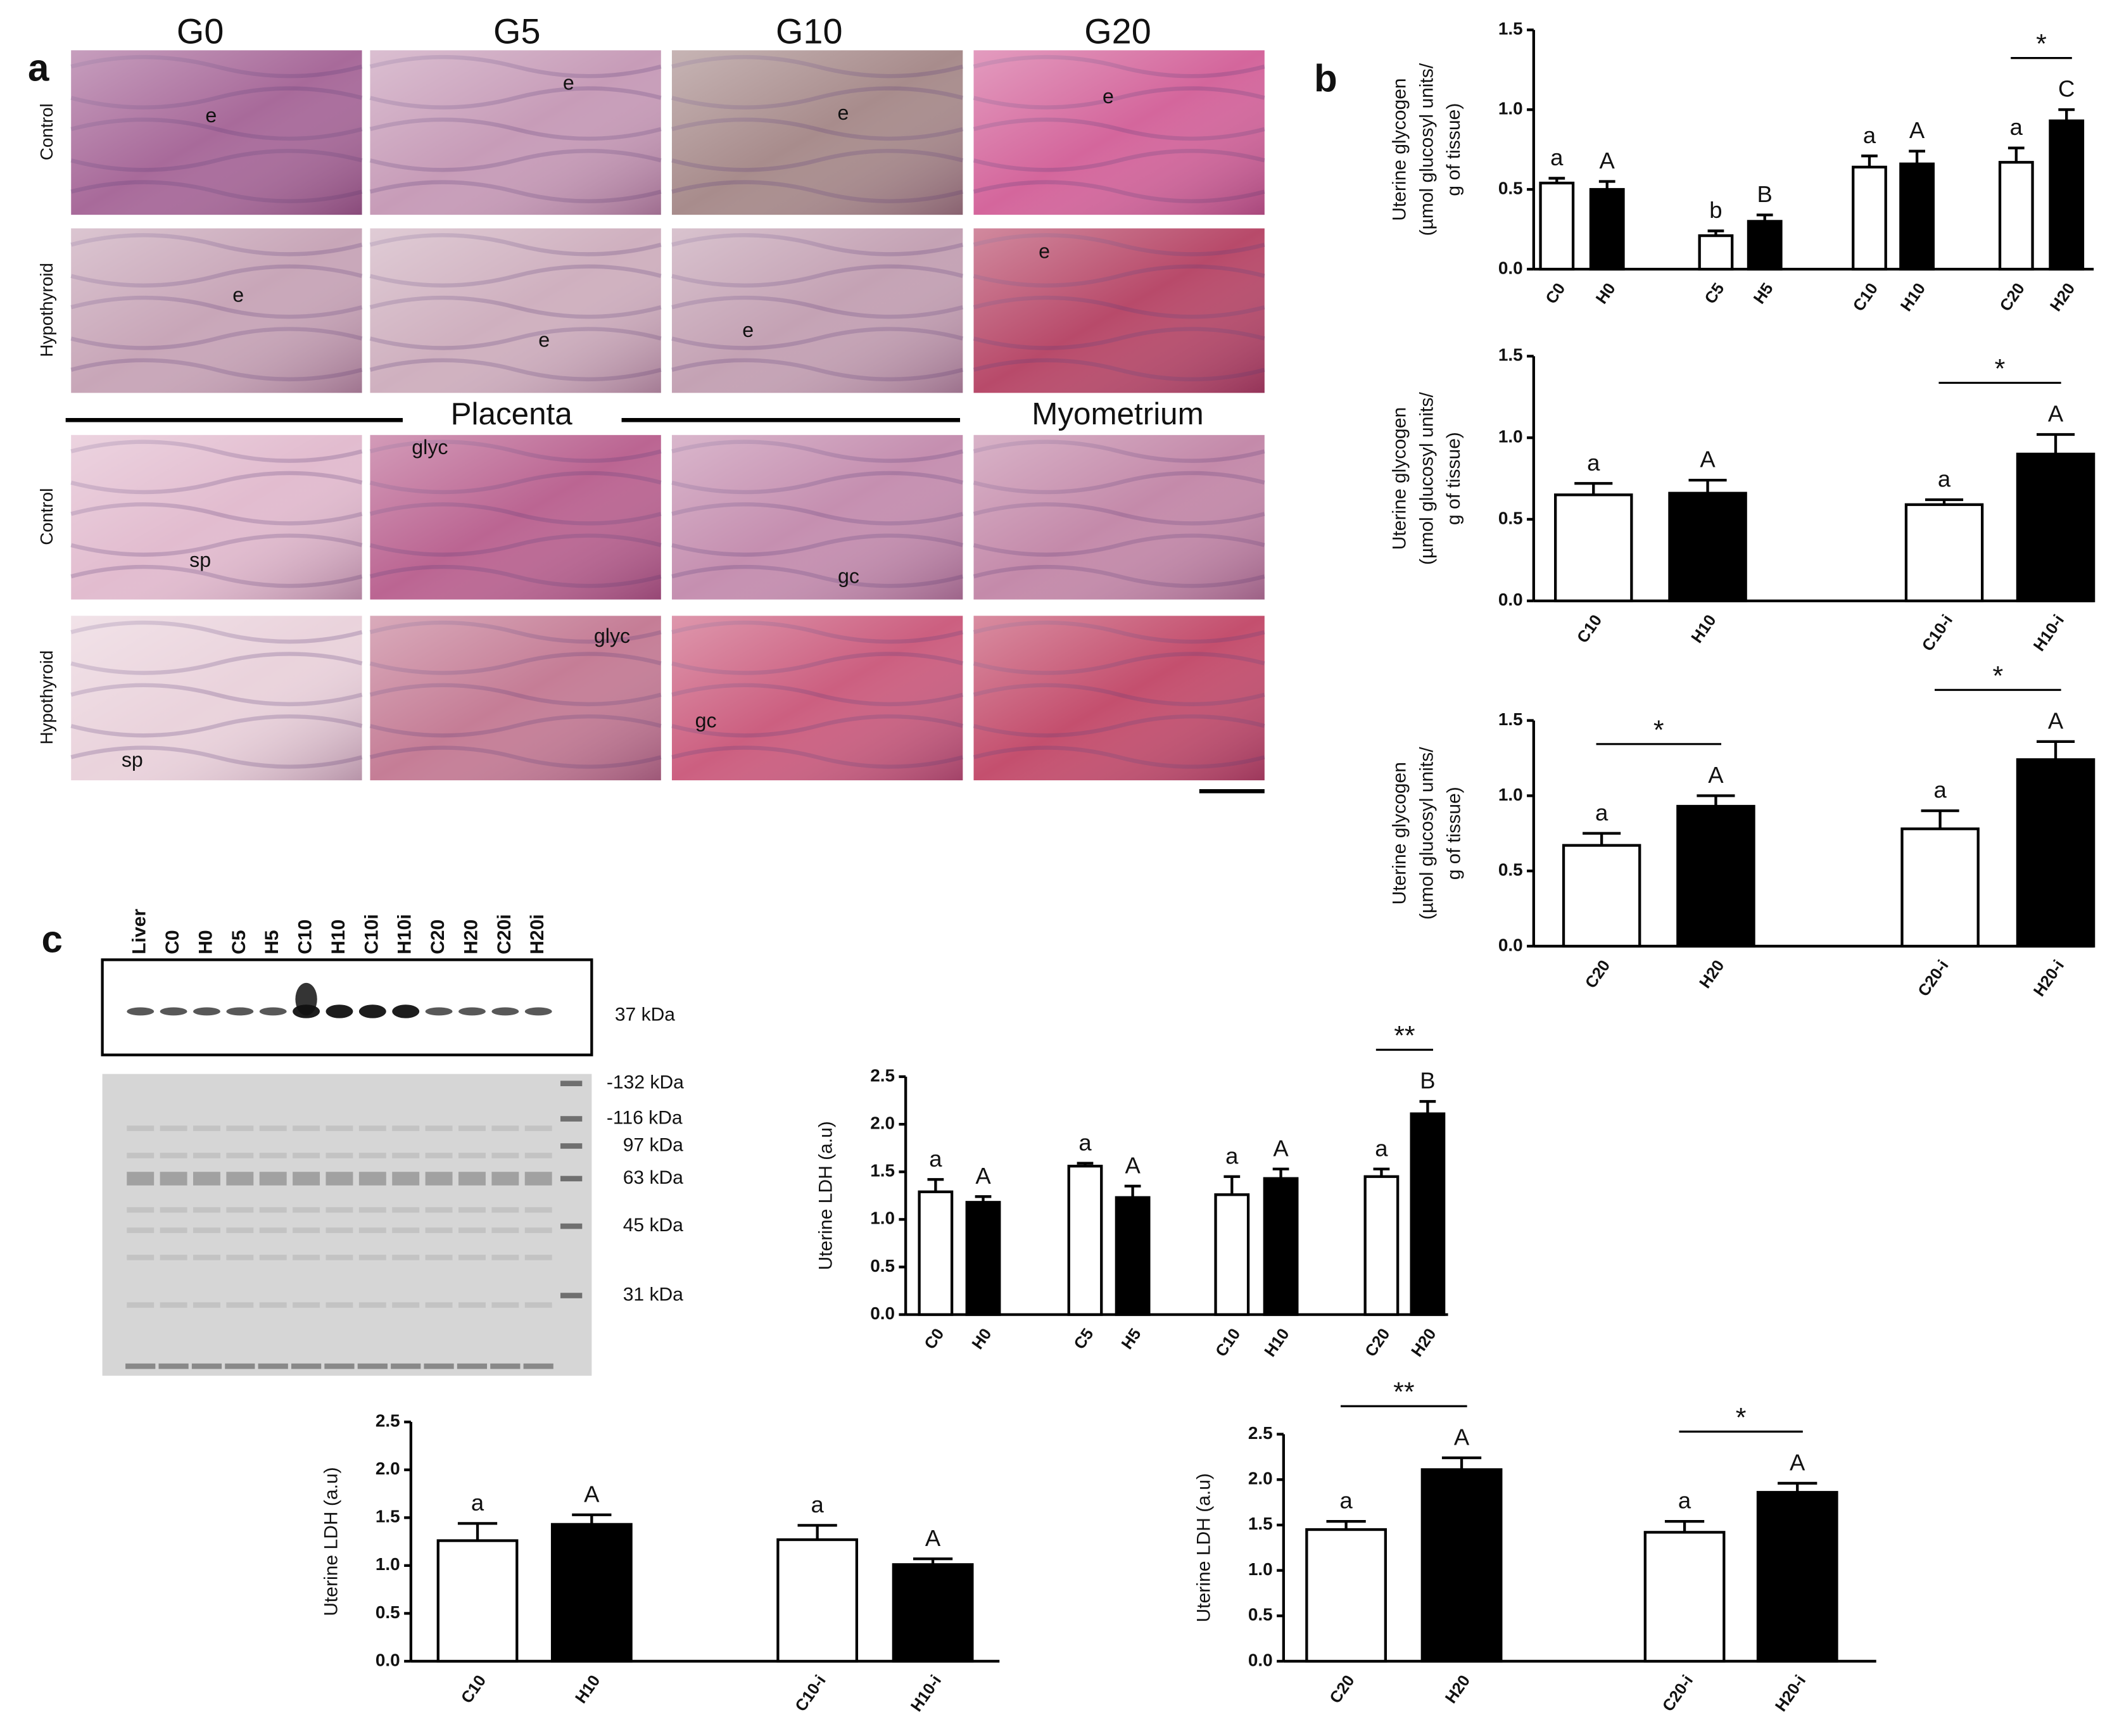 The height and width of the screenshot is (1736, 2124). What do you see at coordinates (645, 1082) in the screenshot?
I see `marker-label: -132 kDa` at bounding box center [645, 1082].